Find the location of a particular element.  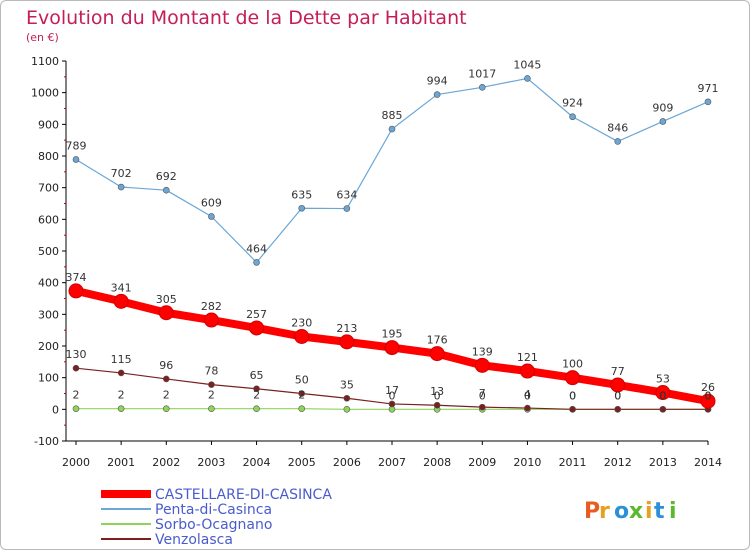

data-label: 176 is located at coordinates (437, 340).